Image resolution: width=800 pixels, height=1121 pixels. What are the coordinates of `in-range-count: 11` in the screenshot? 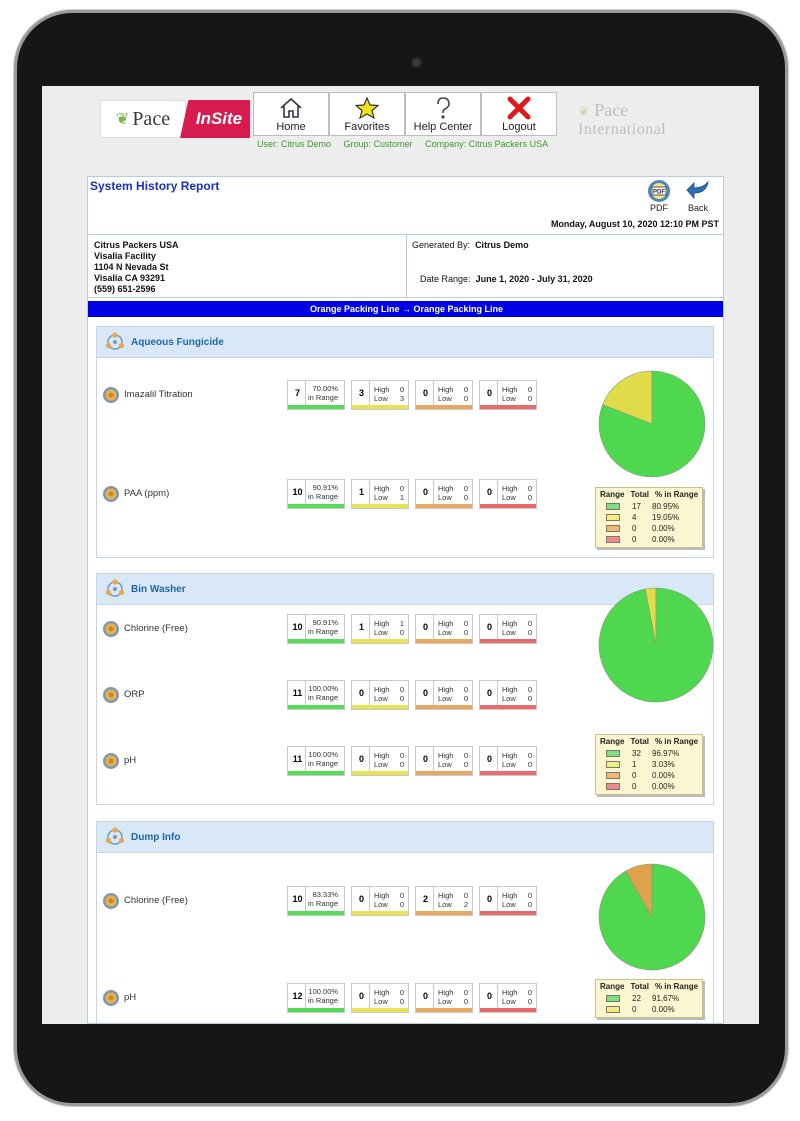 It's located at (298, 759).